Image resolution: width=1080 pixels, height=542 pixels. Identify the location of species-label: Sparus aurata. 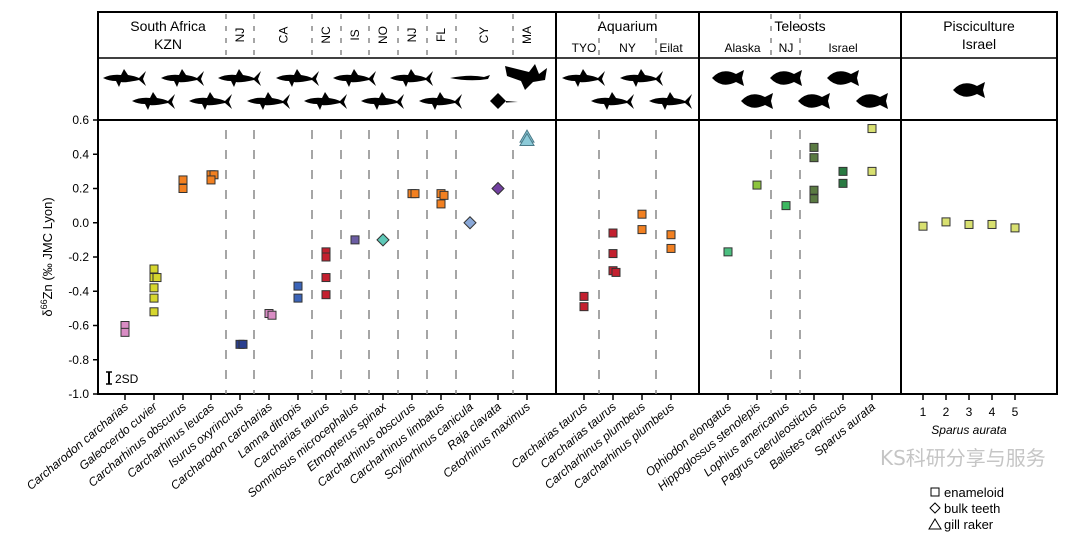
(969, 430).